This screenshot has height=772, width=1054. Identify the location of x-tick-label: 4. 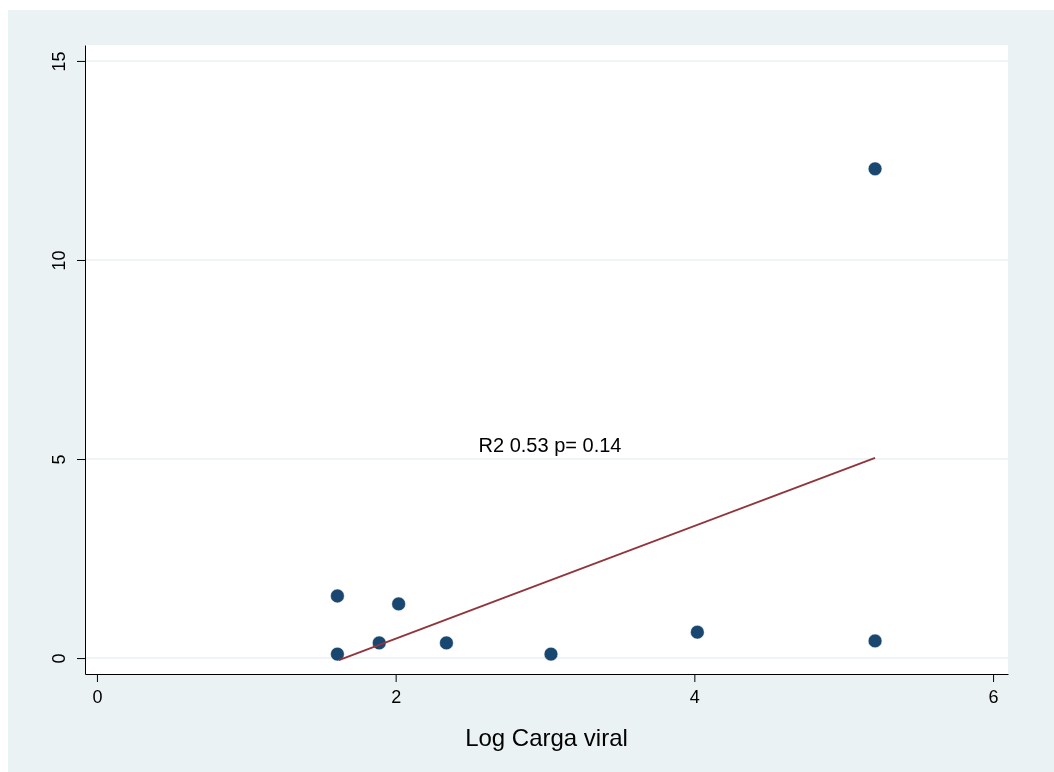
(694, 697).